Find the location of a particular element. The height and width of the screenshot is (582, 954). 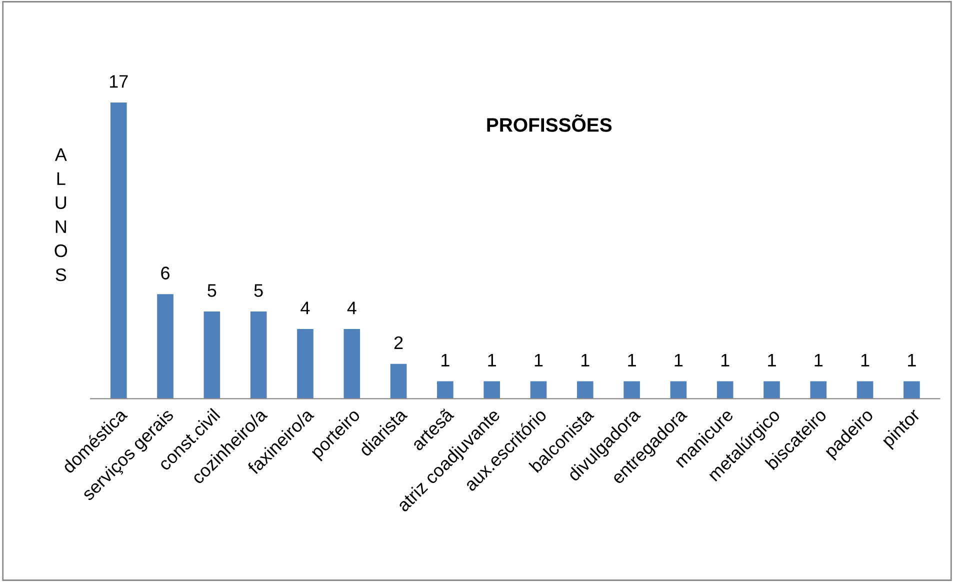

data-label: 6 is located at coordinates (165, 273).